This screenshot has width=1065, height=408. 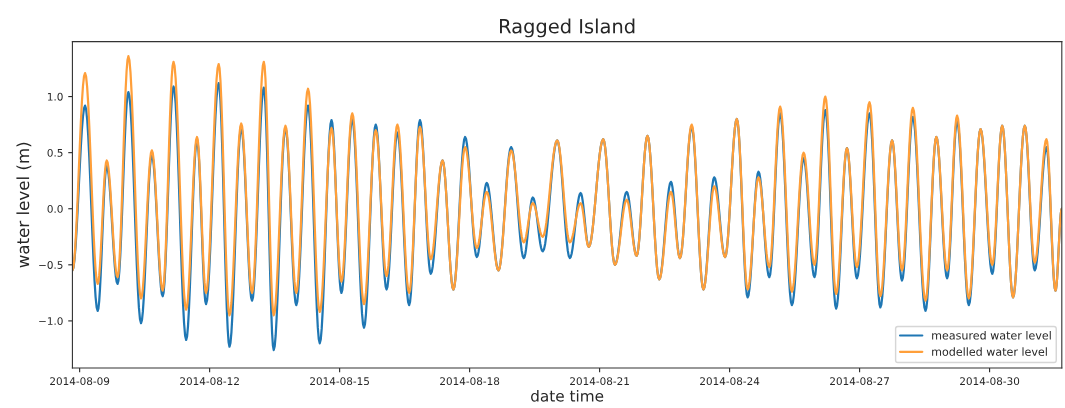 I want to click on y-axis-title: water level (m), so click(x=24, y=205).